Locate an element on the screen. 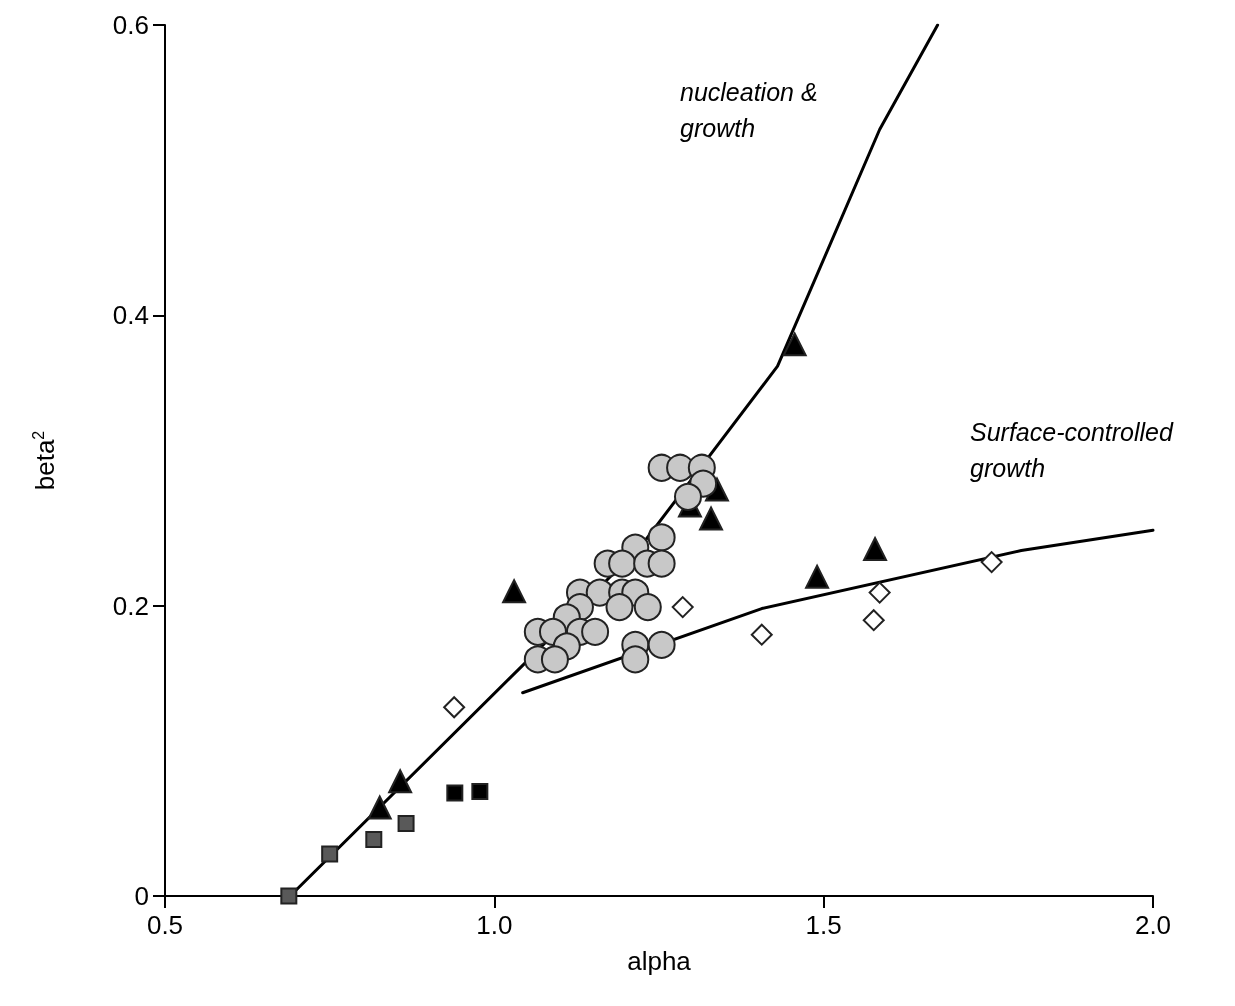 The image size is (1235, 1006). x-tick-label: 1.5 is located at coordinates (823, 925).